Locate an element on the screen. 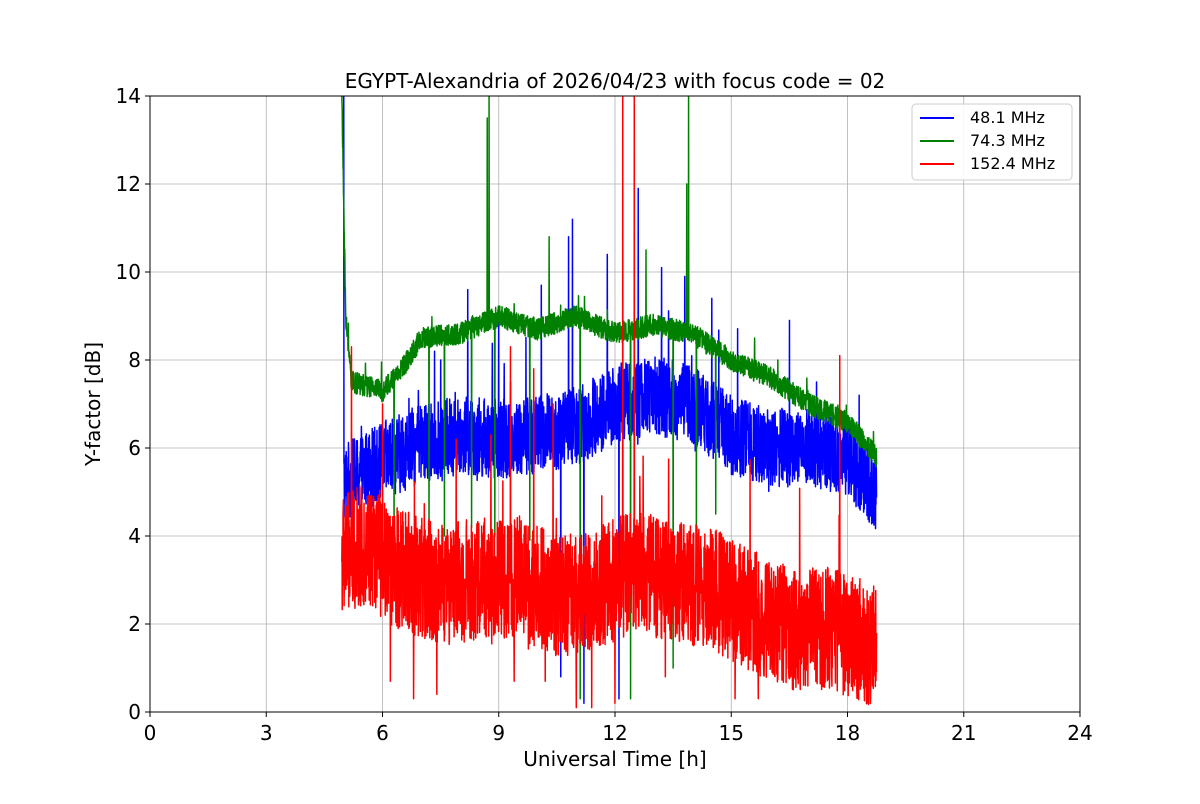 Image resolution: width=1200 pixels, height=804 pixels. x-tick-label: 0 is located at coordinates (150, 733).